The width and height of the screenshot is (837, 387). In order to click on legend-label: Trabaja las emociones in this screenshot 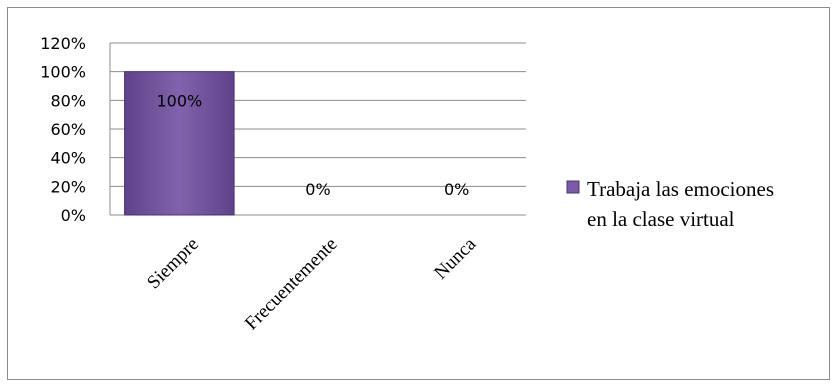, I will do `click(680, 189)`.